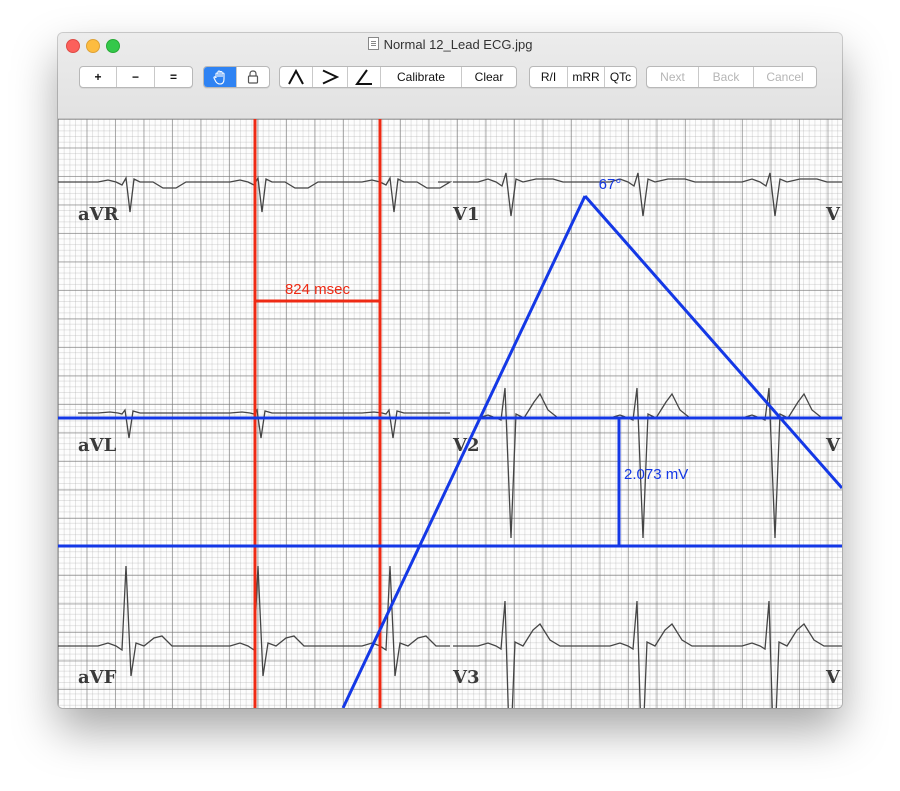 This screenshot has width=900, height=791. I want to click on time-caliper: 824 msec, so click(317, 413).